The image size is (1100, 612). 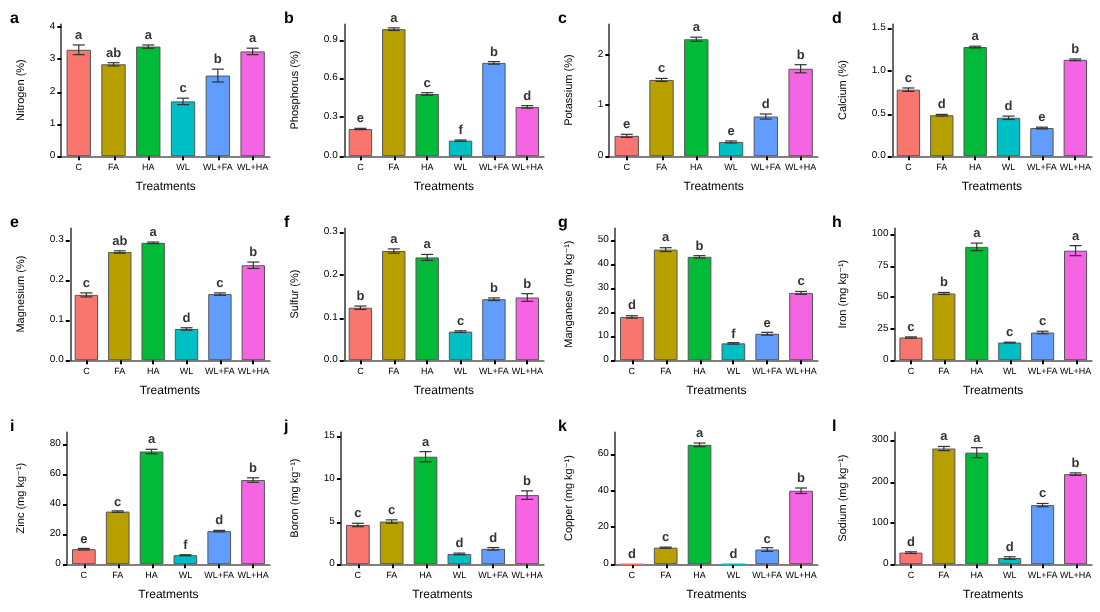 I want to click on chart-title: e, so click(x=15, y=222).